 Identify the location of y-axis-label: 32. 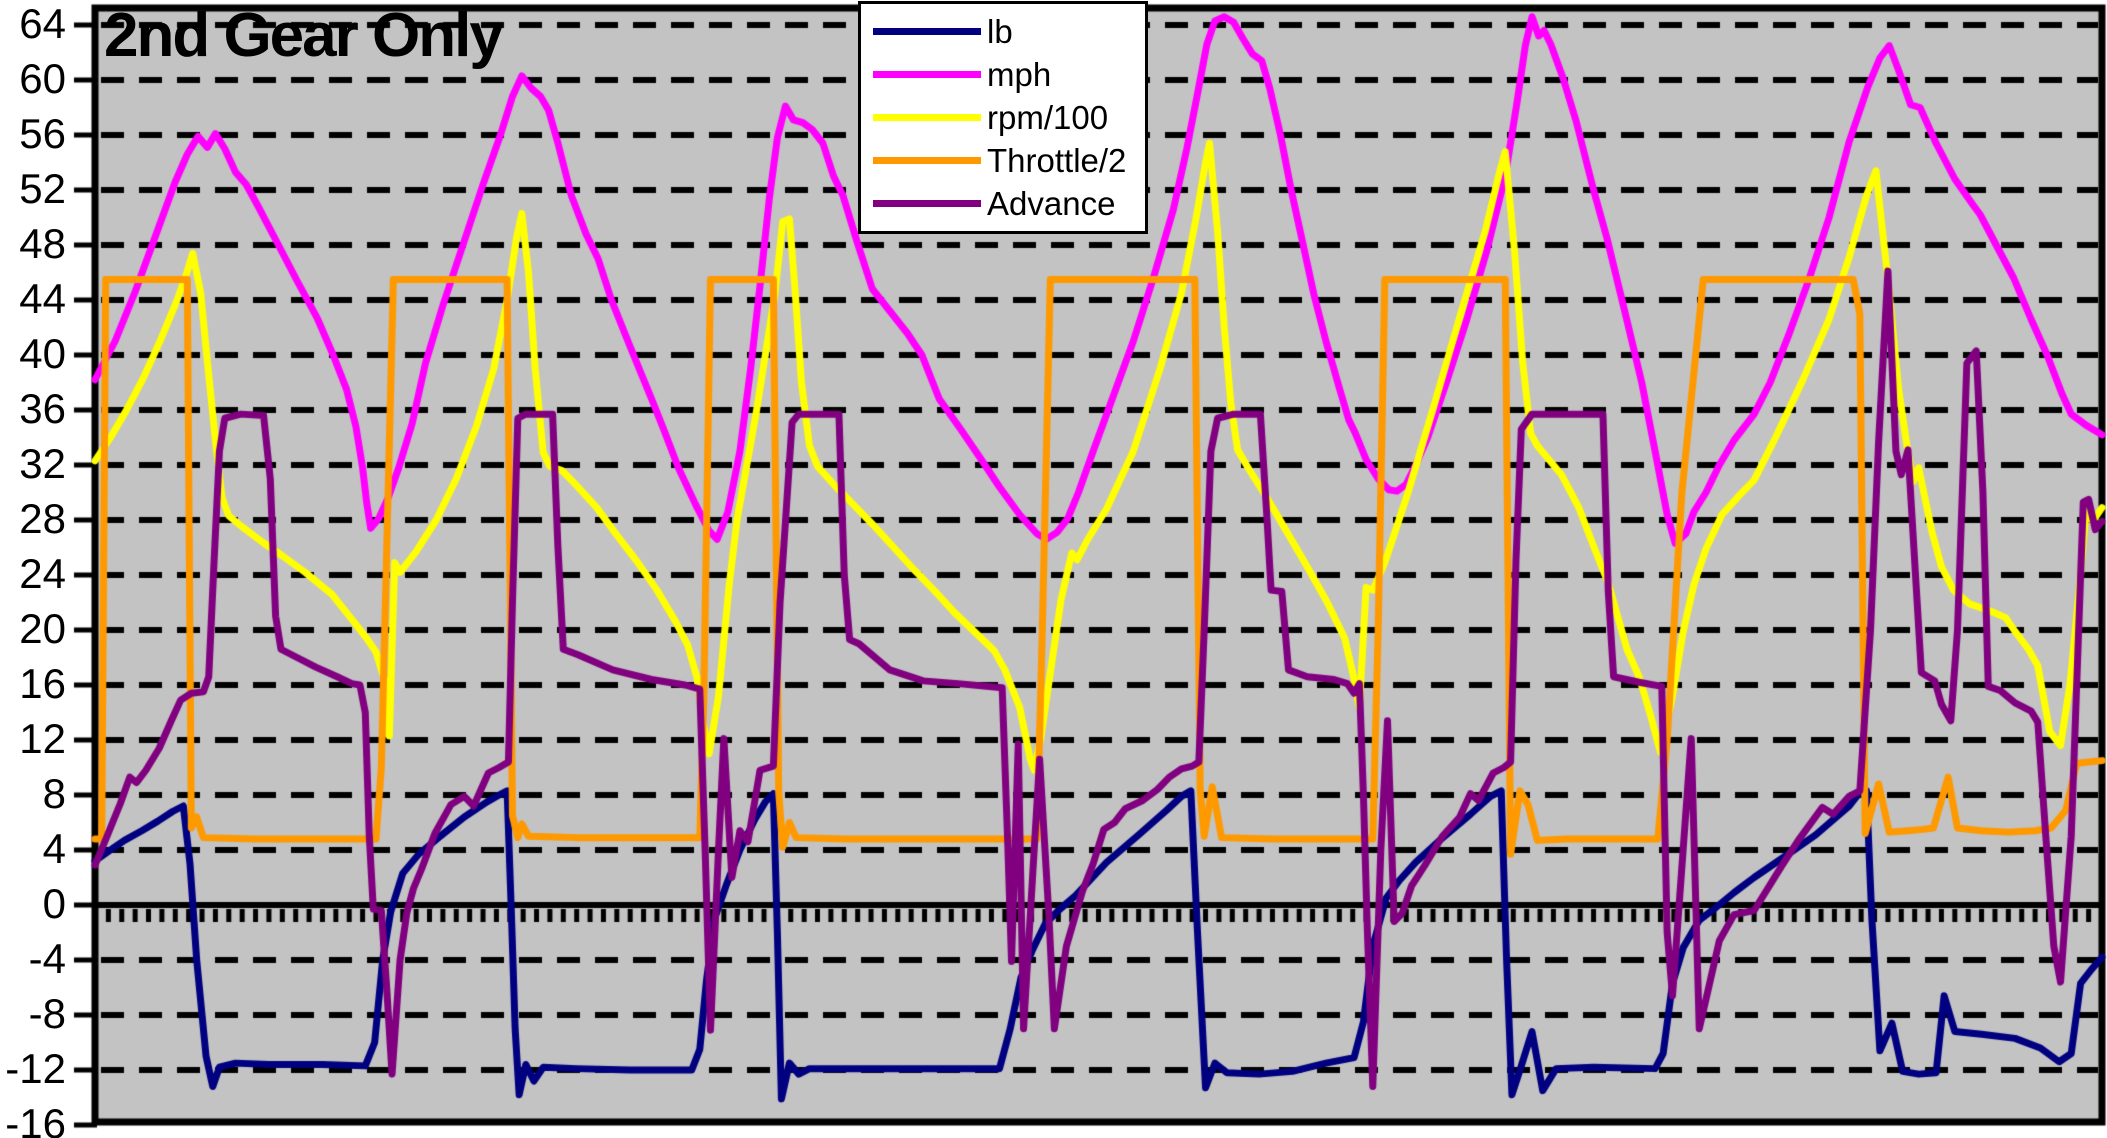
(42, 464).